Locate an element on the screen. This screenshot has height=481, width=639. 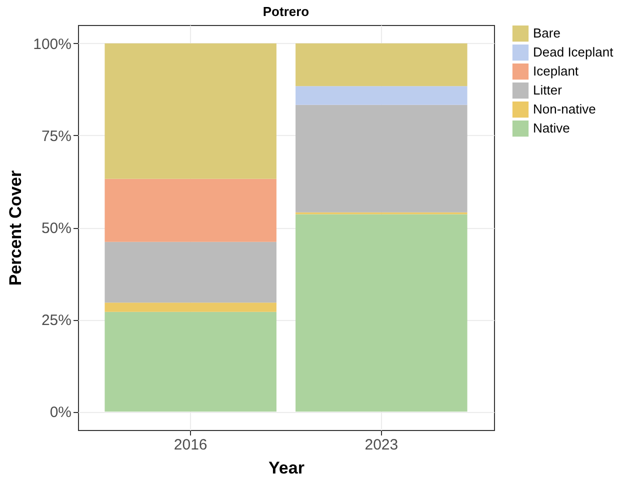
legend-label: Bare is located at coordinates (546, 33).